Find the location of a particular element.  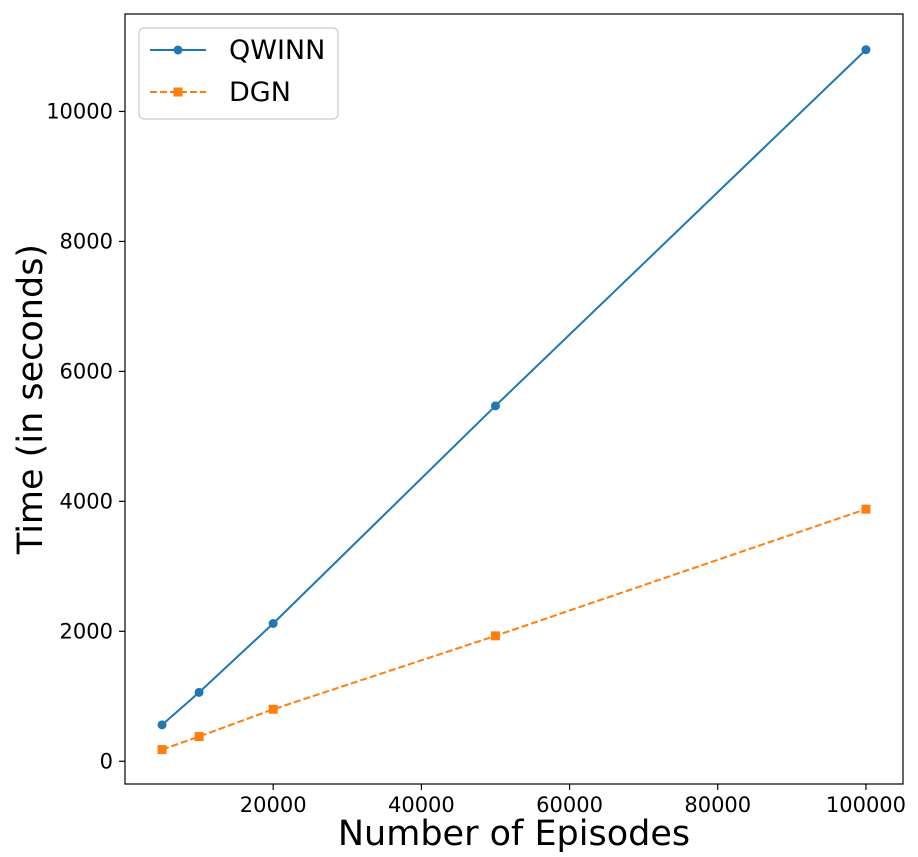

dgn-legend-marker is located at coordinates (178, 92).